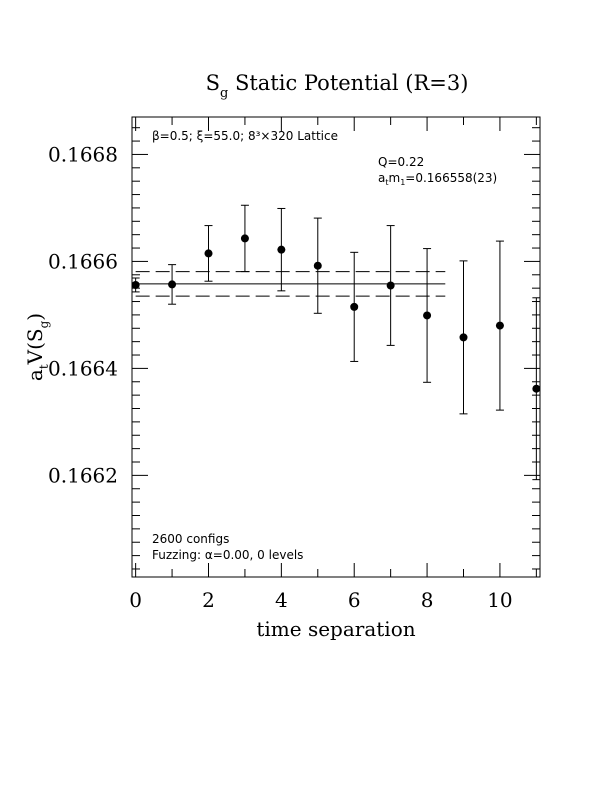 The height and width of the screenshot is (792, 612). What do you see at coordinates (190, 539) in the screenshot?
I see `configs-annotation: 2600 configs` at bounding box center [190, 539].